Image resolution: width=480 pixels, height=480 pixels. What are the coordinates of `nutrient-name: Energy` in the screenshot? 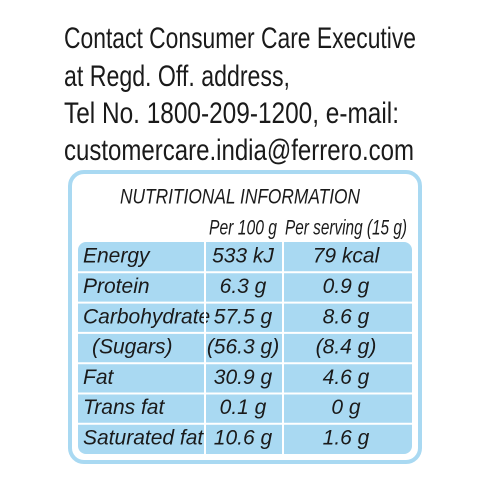 It's located at (117, 256).